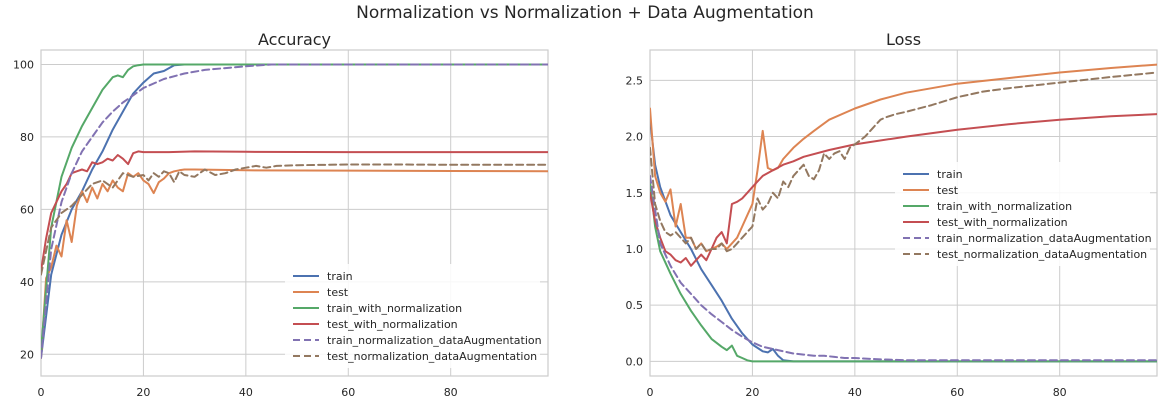  Describe the element at coordinates (348, 392) in the screenshot. I see `accuracy-xtick-label: 60` at that location.